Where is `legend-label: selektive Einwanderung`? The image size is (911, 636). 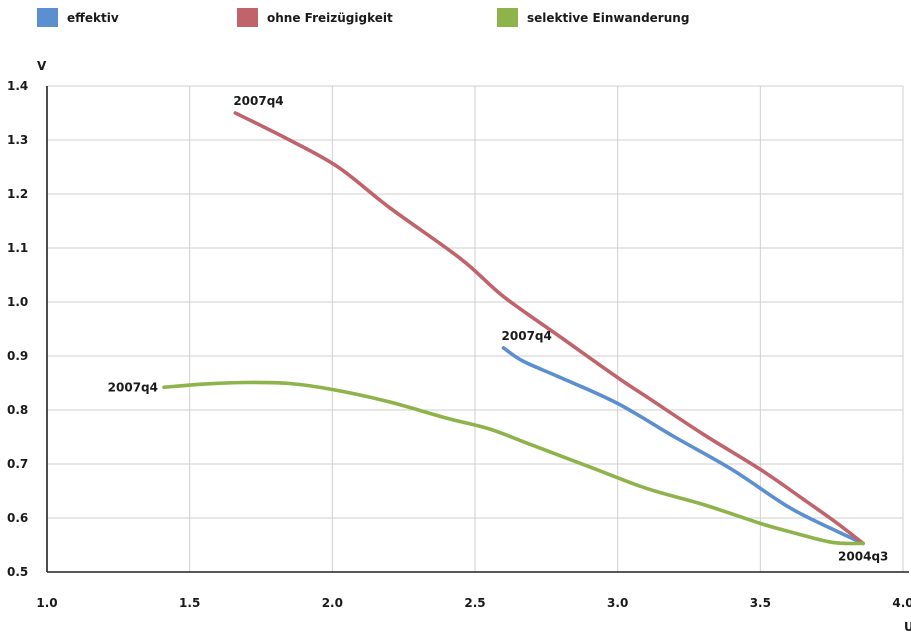
legend-label: selektive Einwanderung is located at coordinates (608, 18).